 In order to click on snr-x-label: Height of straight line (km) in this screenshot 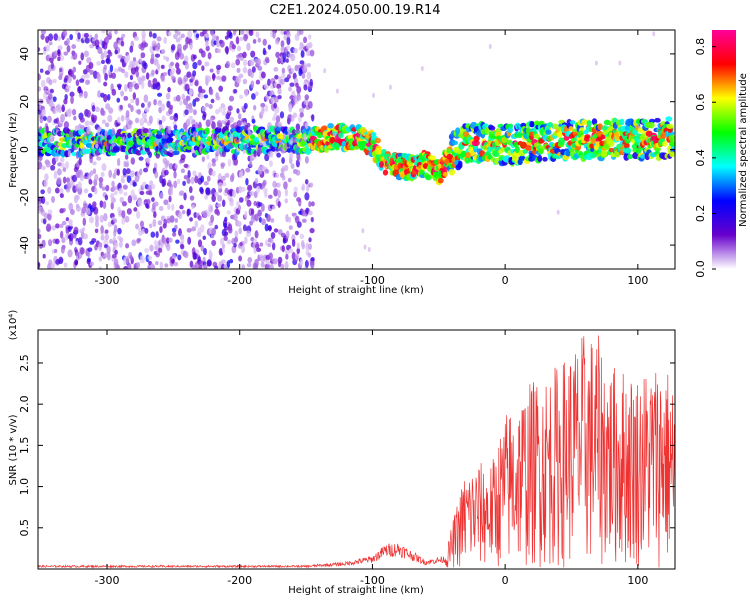, I will do `click(356, 590)`.